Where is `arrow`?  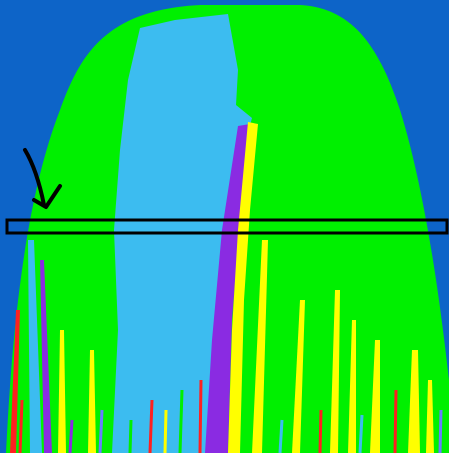
arrow is located at coordinates (42, 178).